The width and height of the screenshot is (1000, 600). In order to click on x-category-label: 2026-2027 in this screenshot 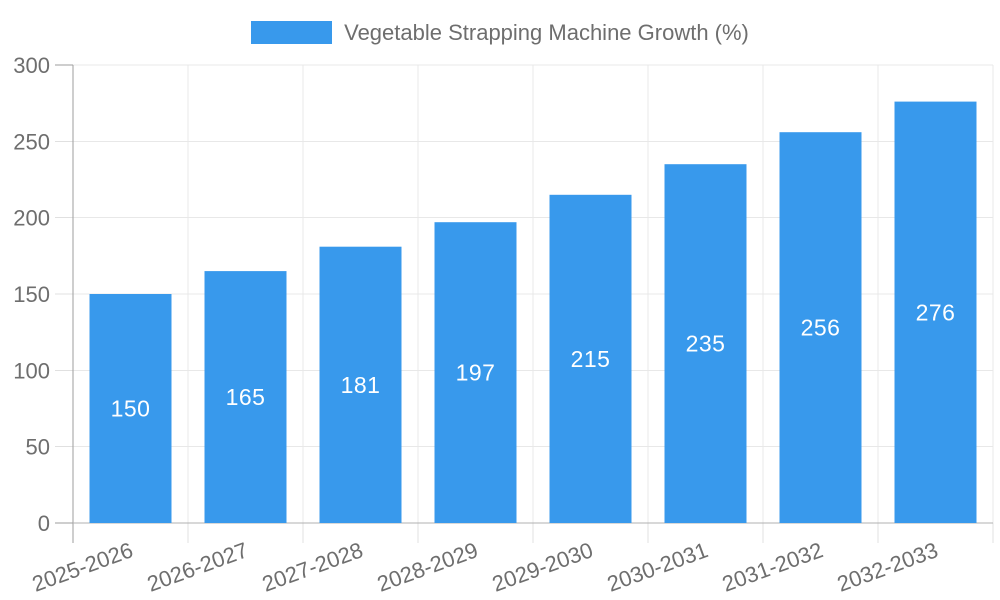, I will do `click(197, 566)`.